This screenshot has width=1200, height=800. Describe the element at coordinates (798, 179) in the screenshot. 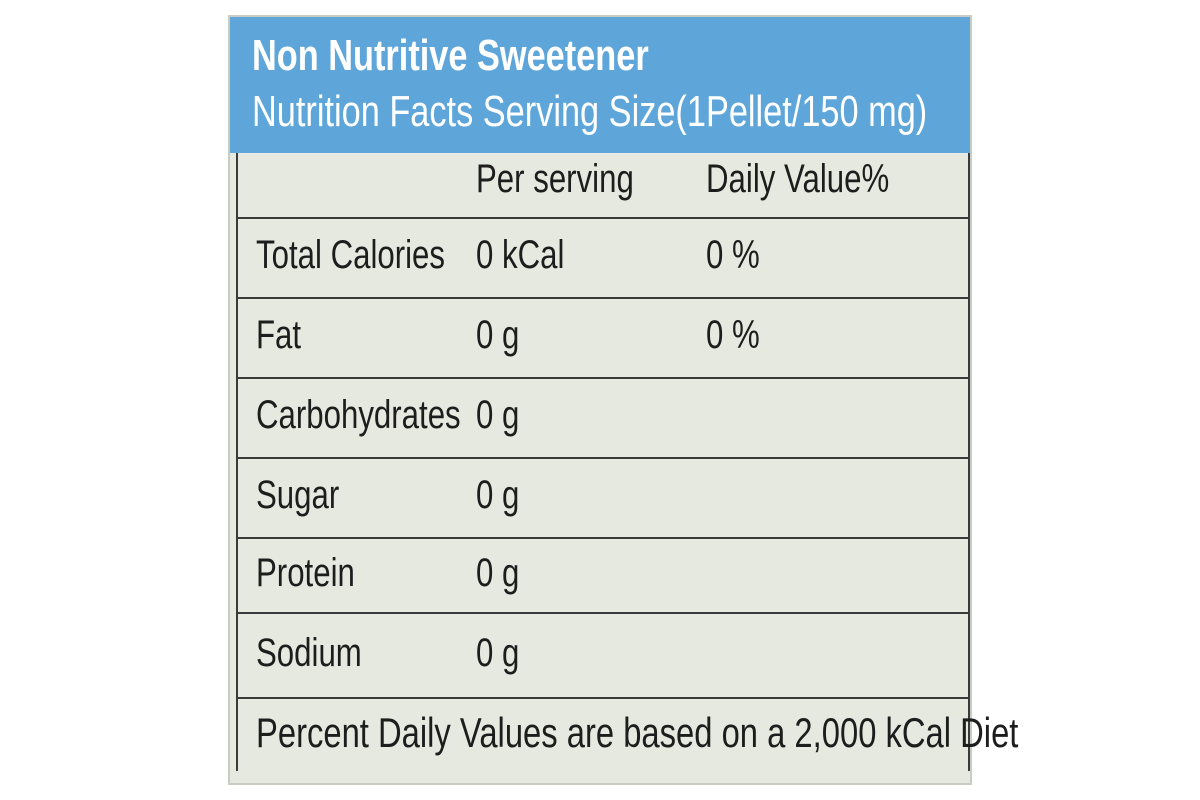

I see `column-header: Daily Value%` at that location.